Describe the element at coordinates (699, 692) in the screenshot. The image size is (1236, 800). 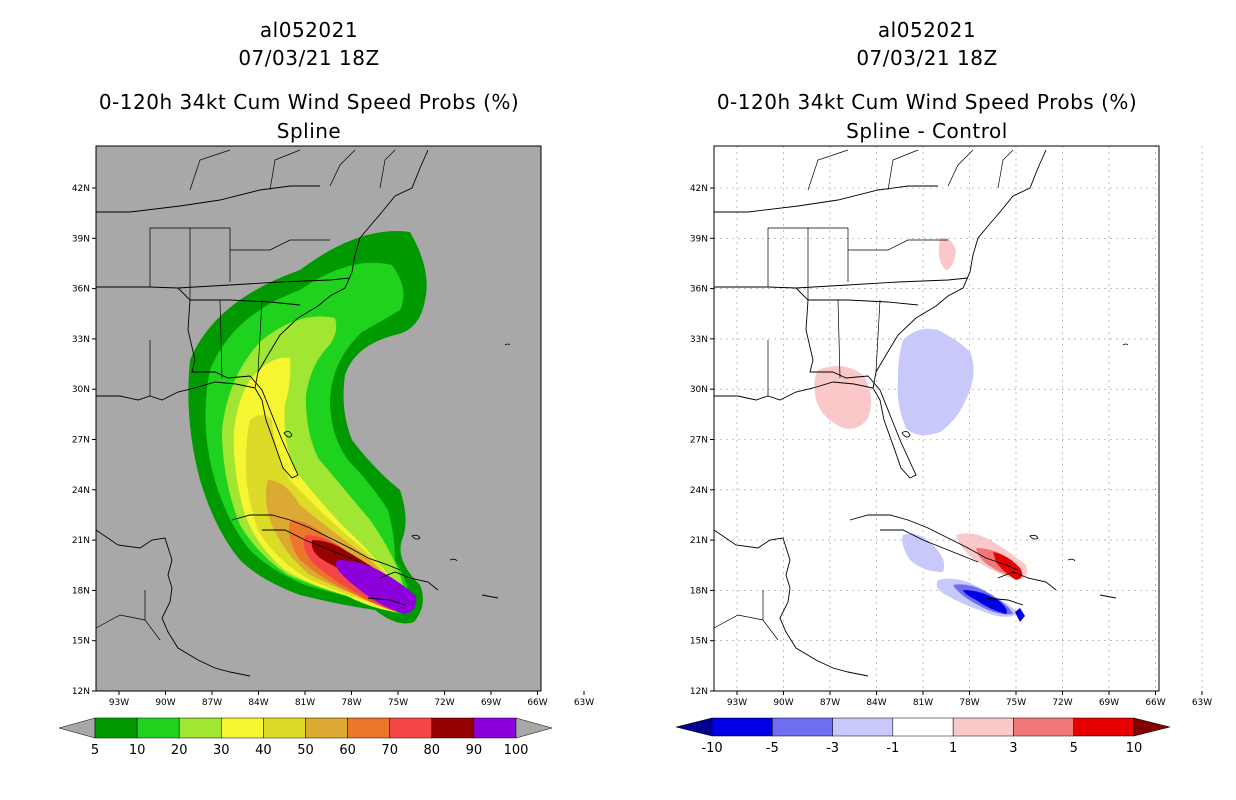
I see `lat-tick-label: 12N` at that location.